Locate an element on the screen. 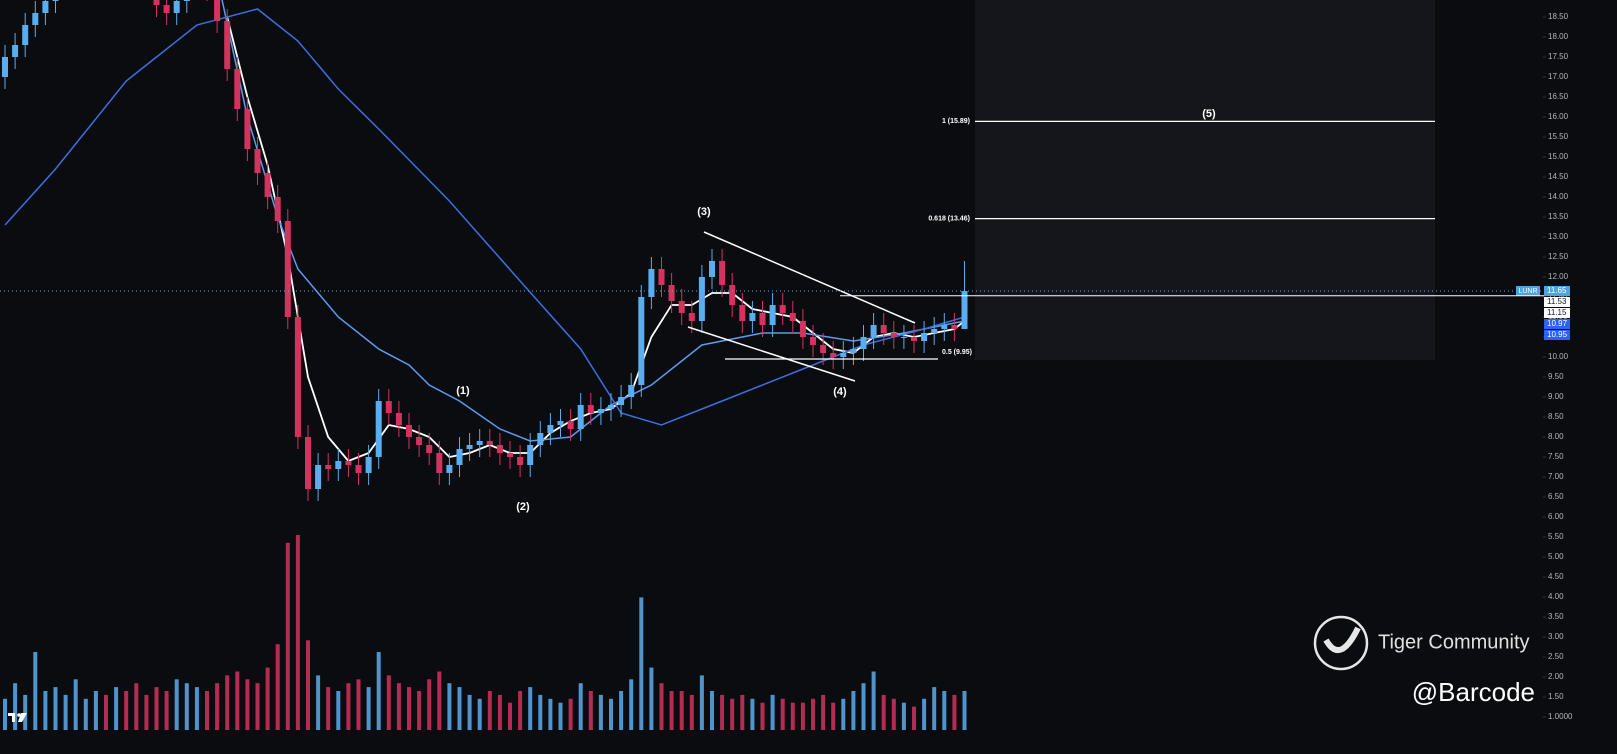 Image resolution: width=1617 pixels, height=754 pixels. price-tag-label: 11.53 is located at coordinates (1557, 301).